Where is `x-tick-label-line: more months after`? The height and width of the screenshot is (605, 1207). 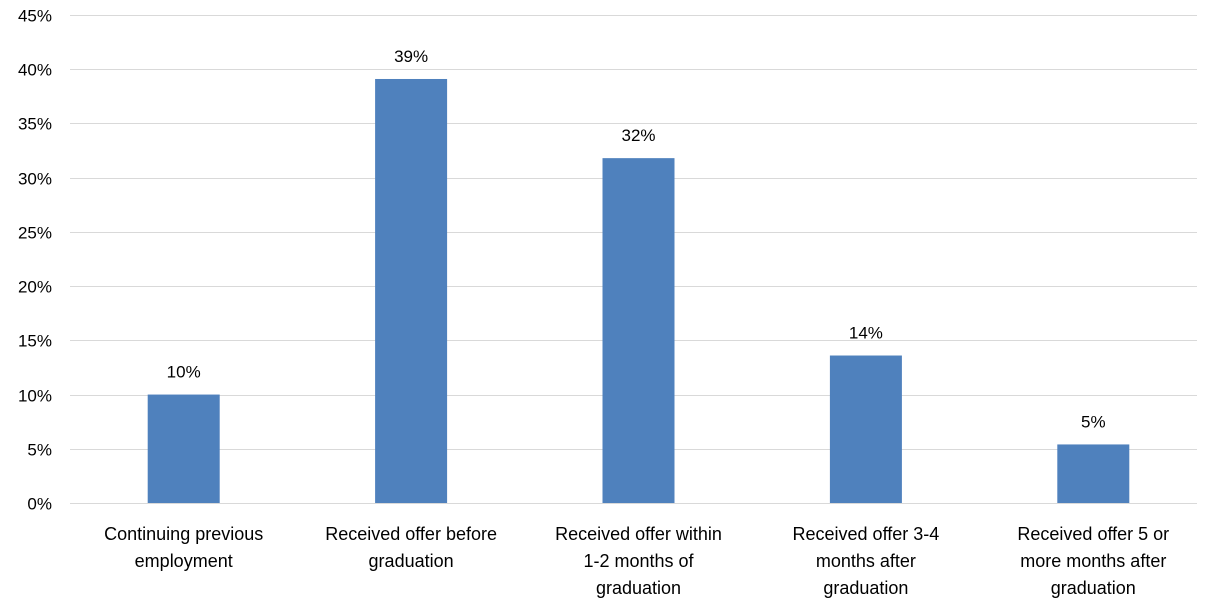
x-tick-label-line: more months after is located at coordinates (1093, 561).